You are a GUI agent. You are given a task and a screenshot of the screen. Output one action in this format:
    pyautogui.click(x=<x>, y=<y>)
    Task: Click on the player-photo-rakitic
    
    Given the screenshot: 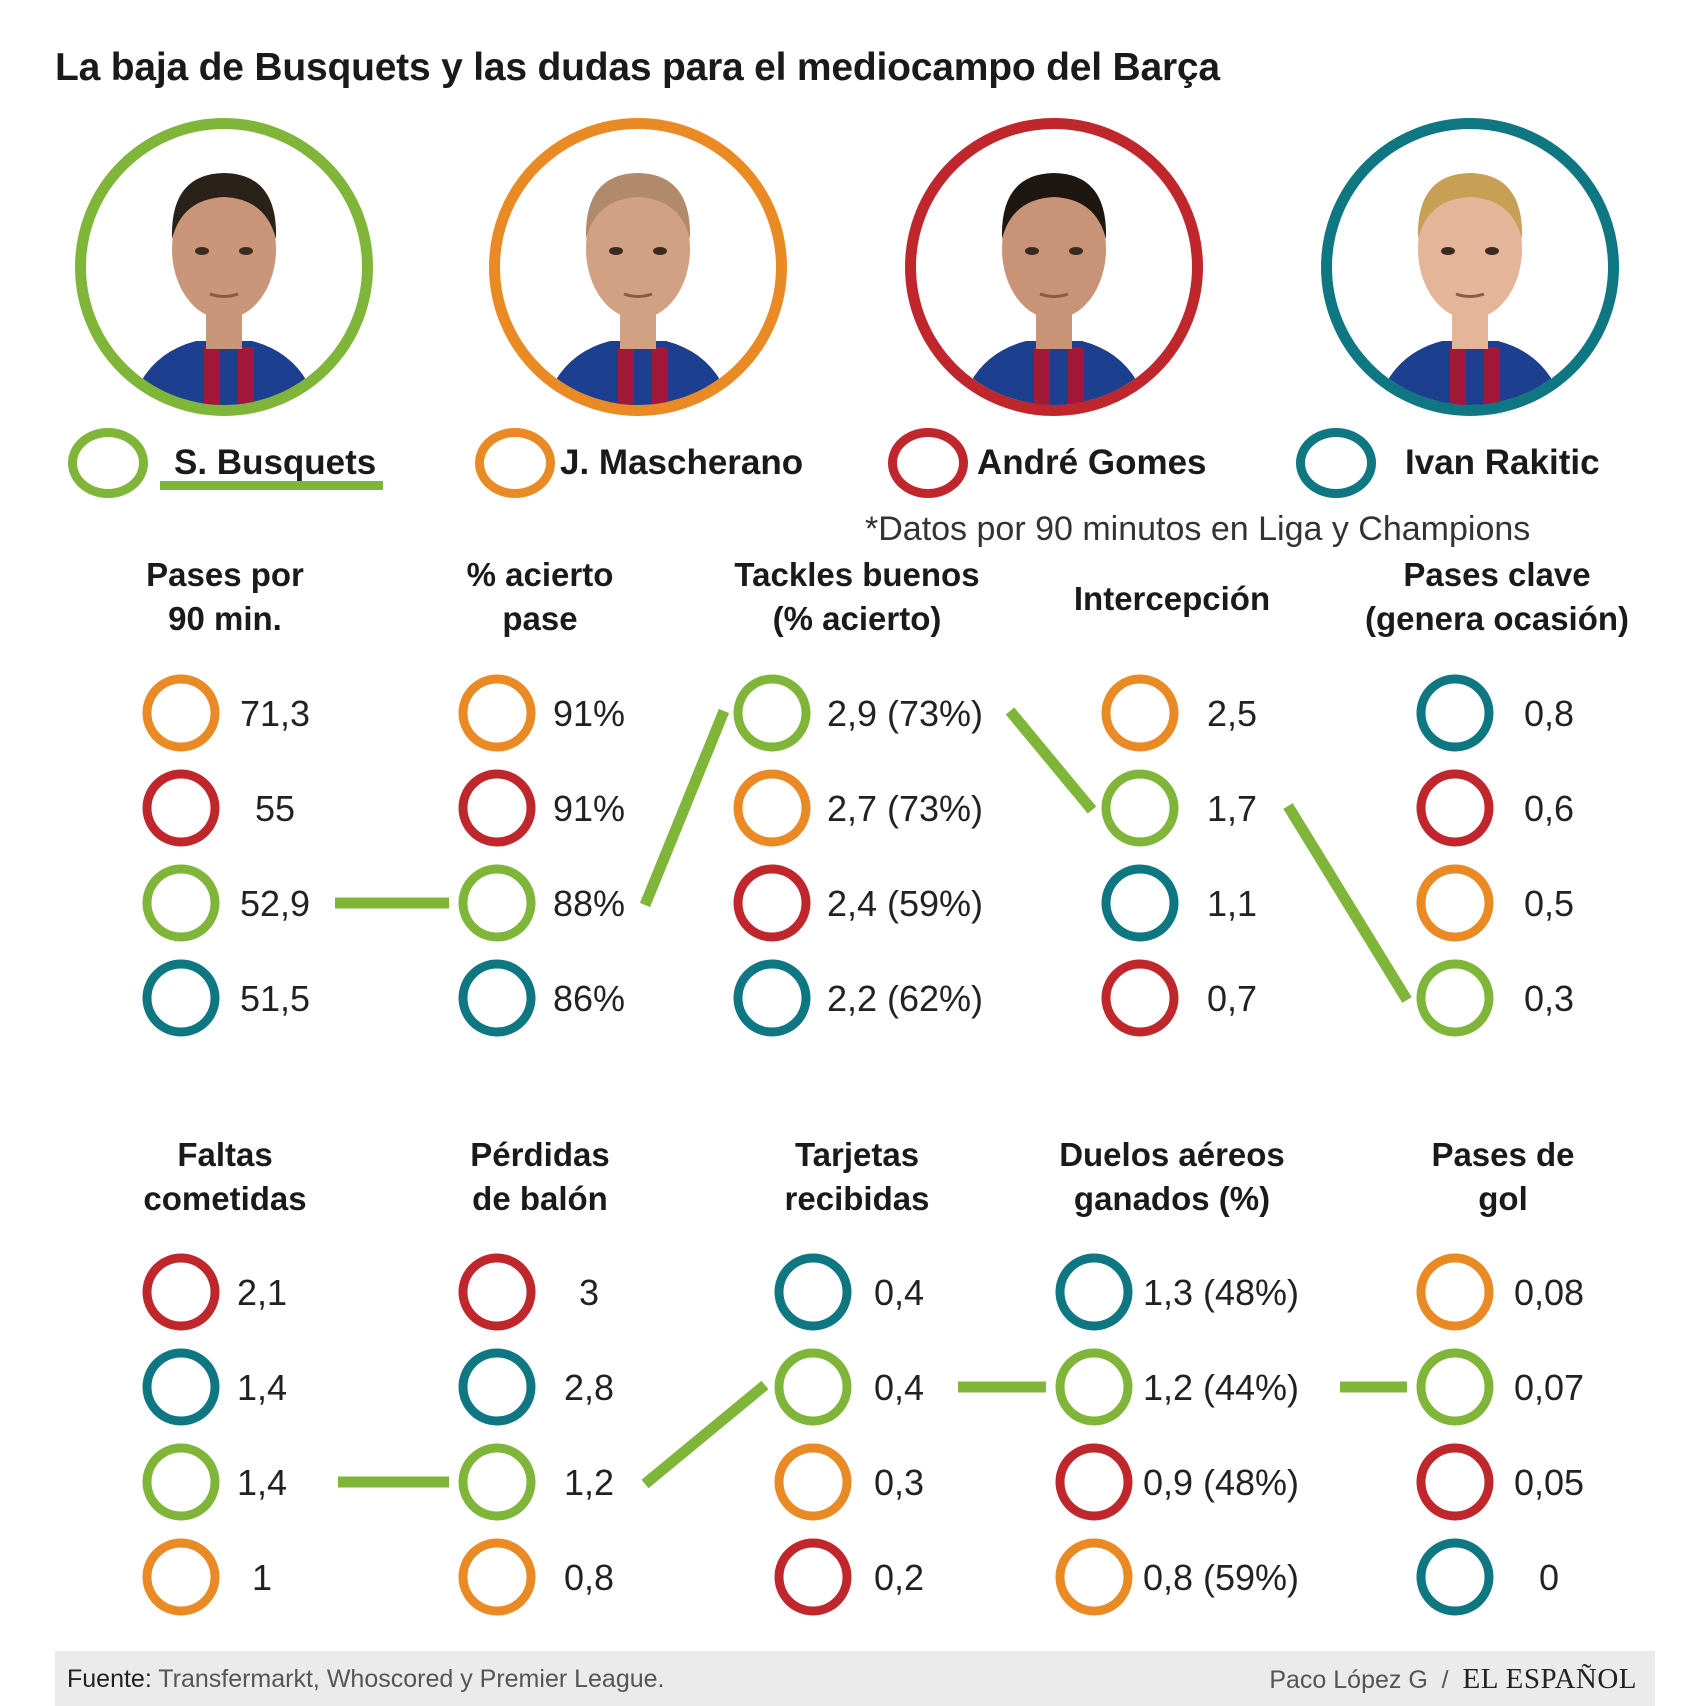 What is the action you would take?
    pyautogui.click(x=1470, y=267)
    